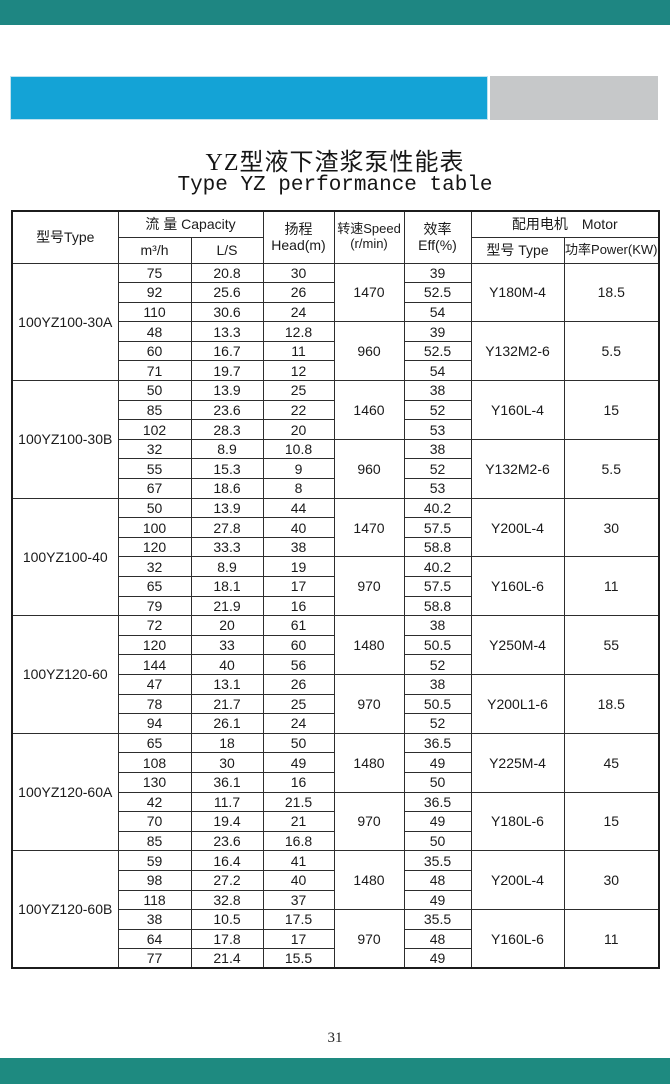 Image resolution: width=670 pixels, height=1084 pixels. What do you see at coordinates (227, 606) in the screenshot?
I see `cell-capacity-ls: 21.9` at bounding box center [227, 606].